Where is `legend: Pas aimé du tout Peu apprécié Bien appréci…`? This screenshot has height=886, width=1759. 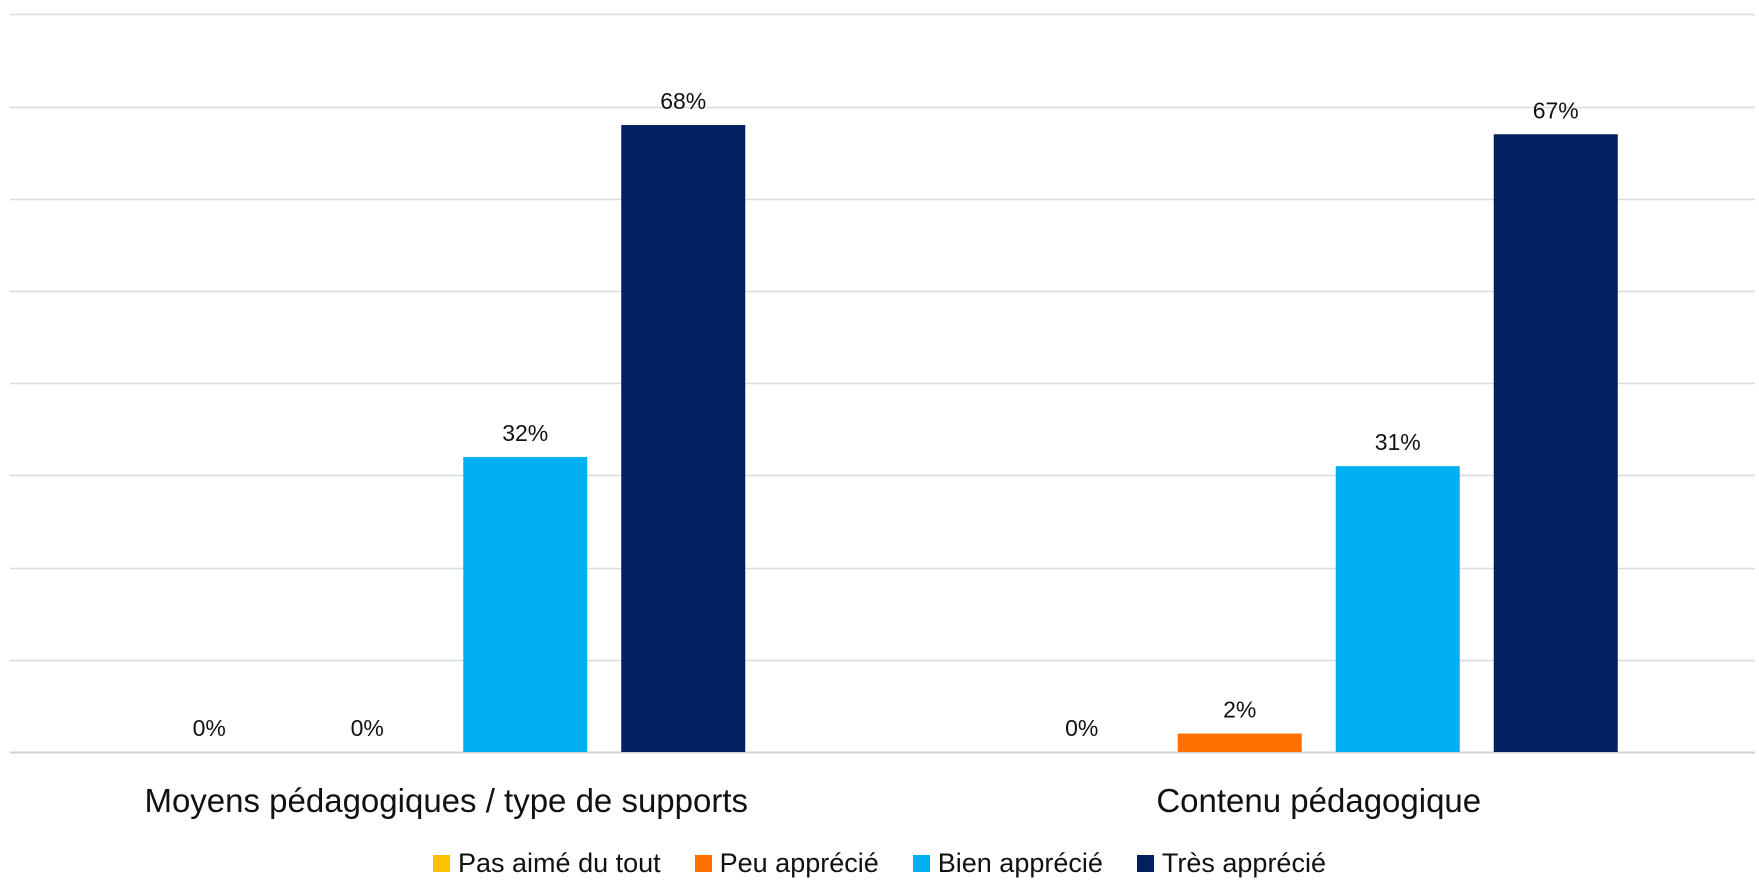 legend: Pas aimé du tout Peu apprécié Bien appréci… is located at coordinates (879, 863).